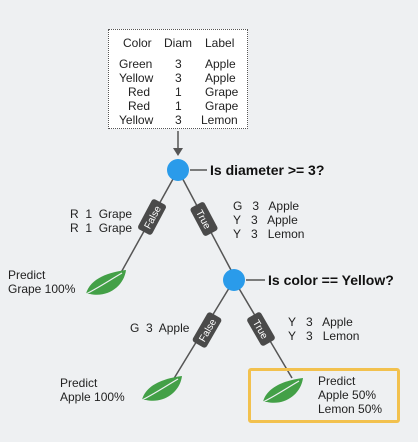  What do you see at coordinates (282, 390) in the screenshot?
I see `leaf-mixed-icon` at bounding box center [282, 390].